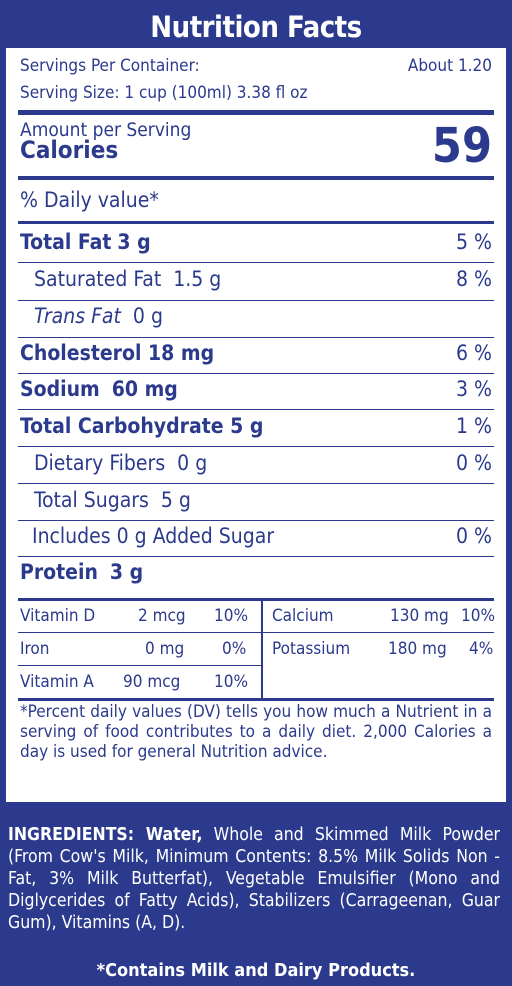  I want to click on iron-amount: 0 mg, so click(165, 649).